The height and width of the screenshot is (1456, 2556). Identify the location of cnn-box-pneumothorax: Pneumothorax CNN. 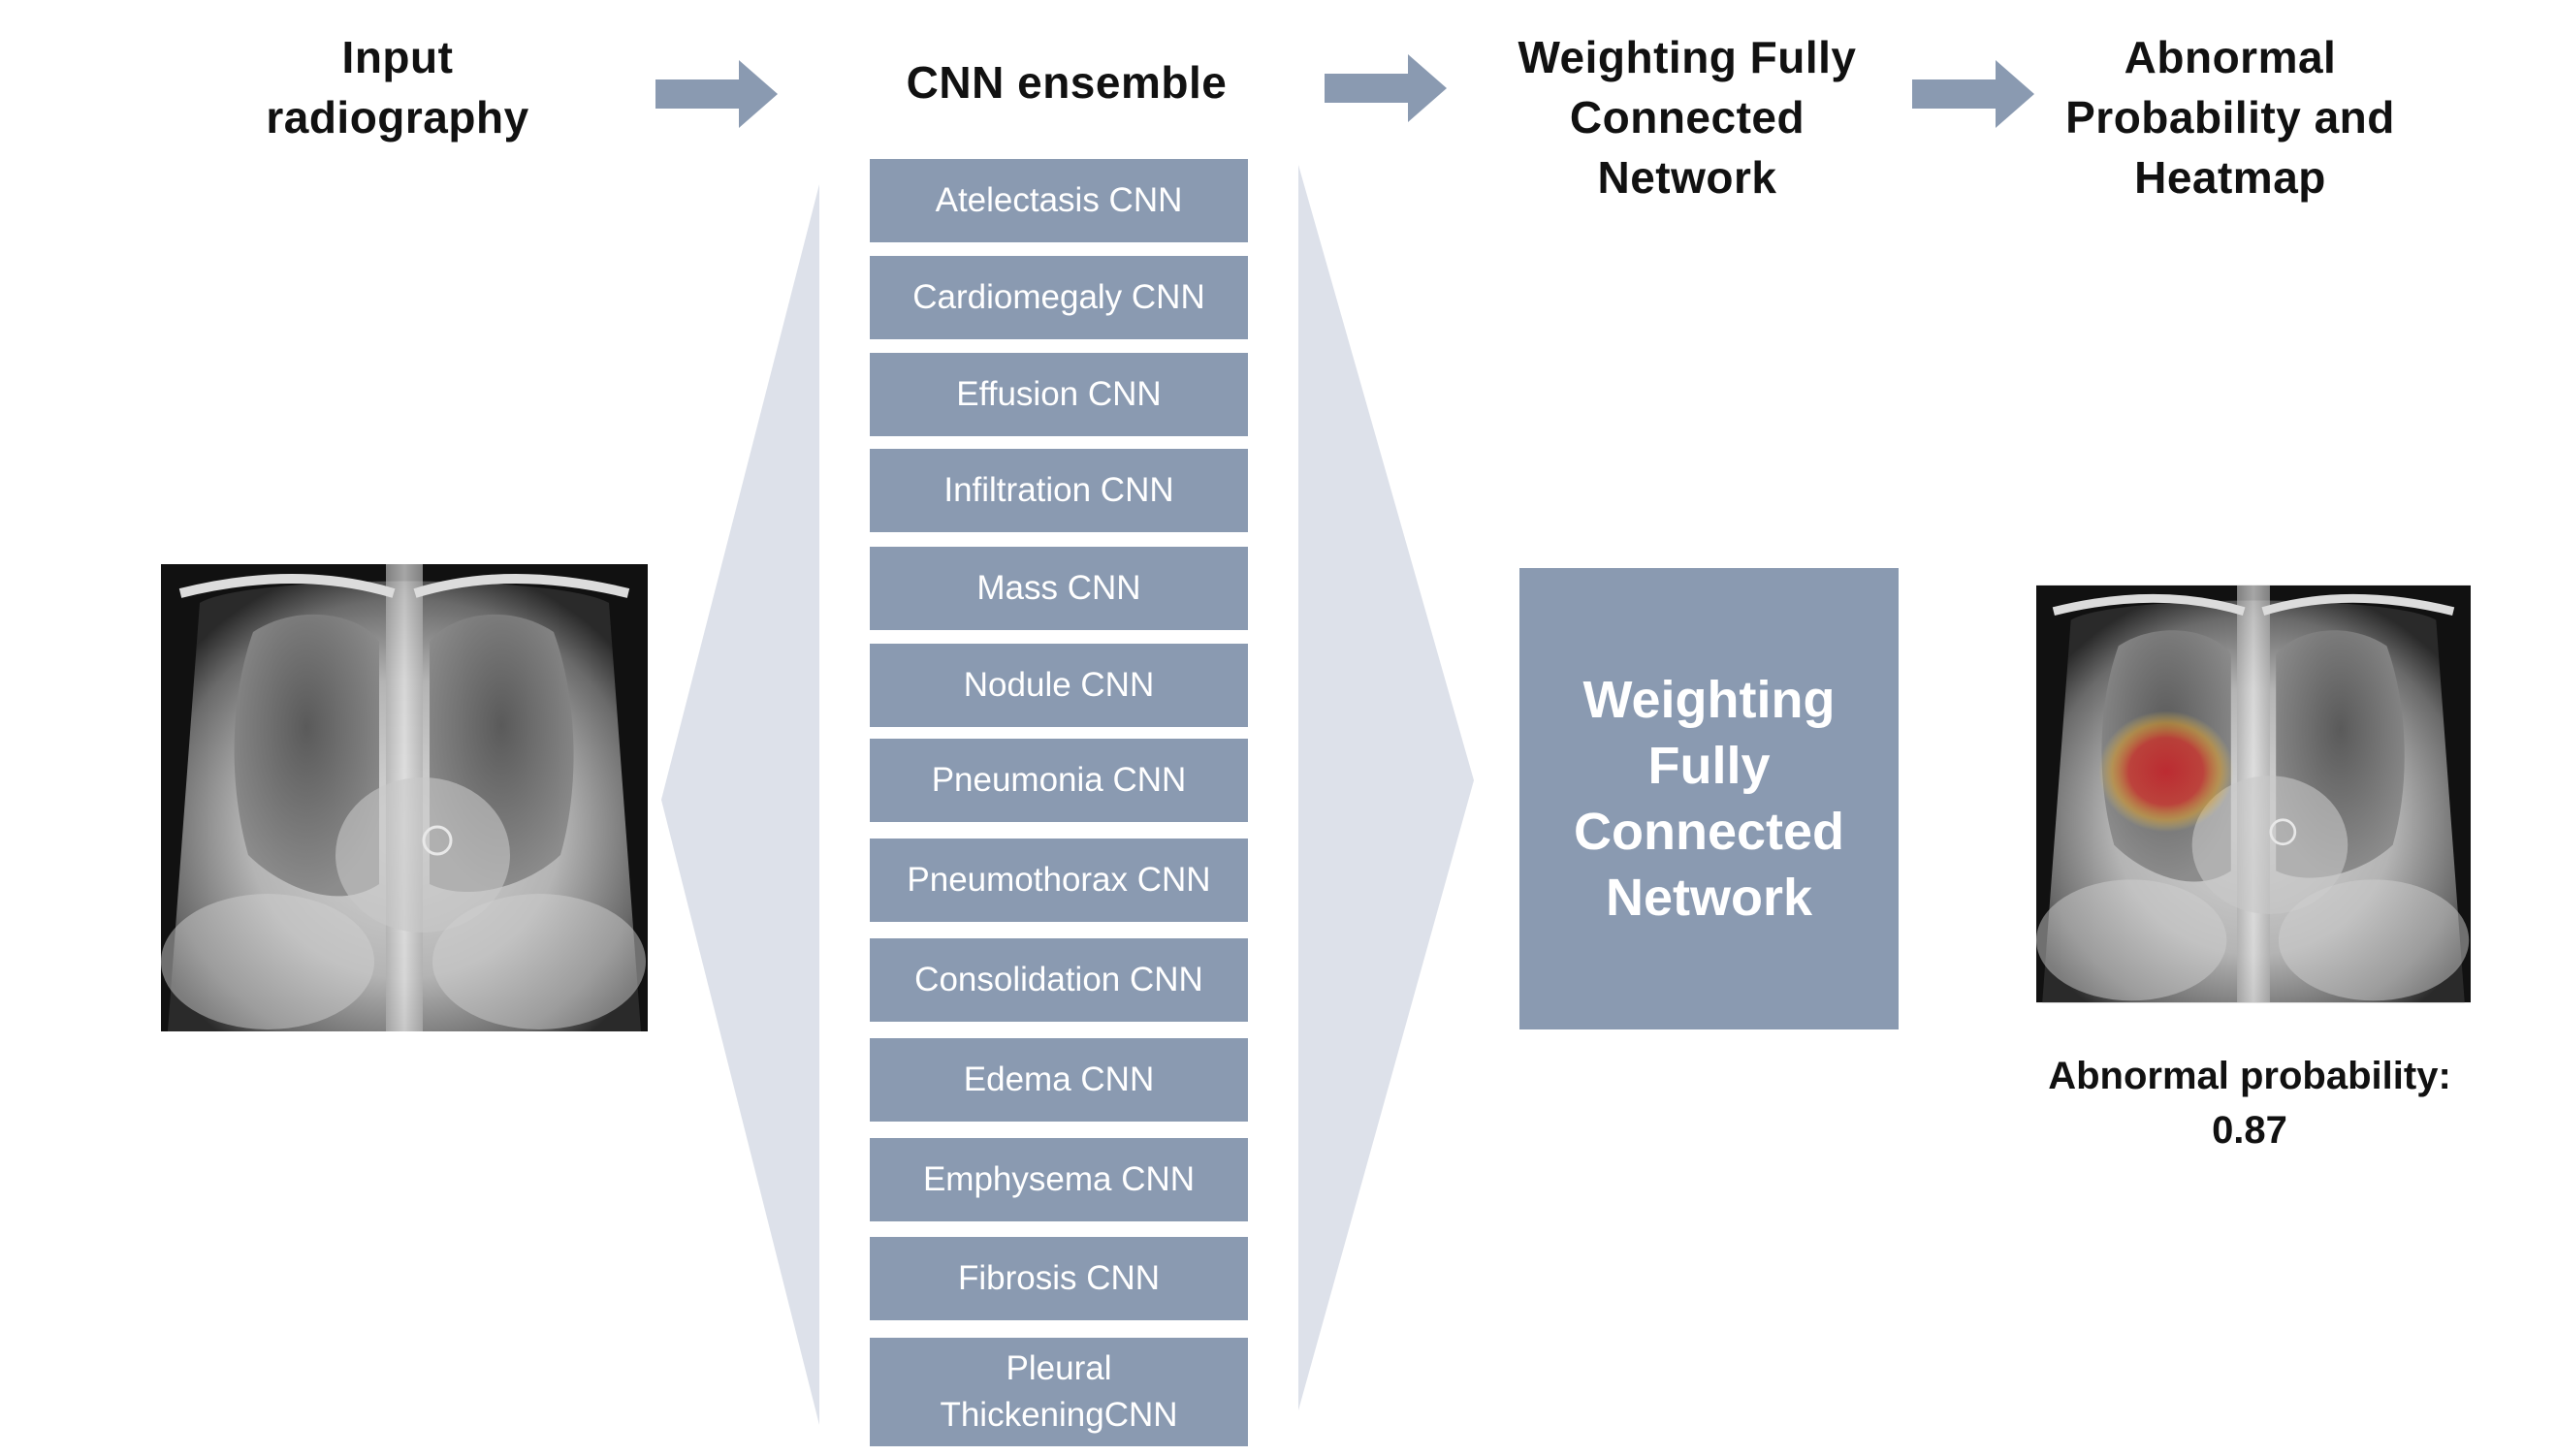
(1059, 881).